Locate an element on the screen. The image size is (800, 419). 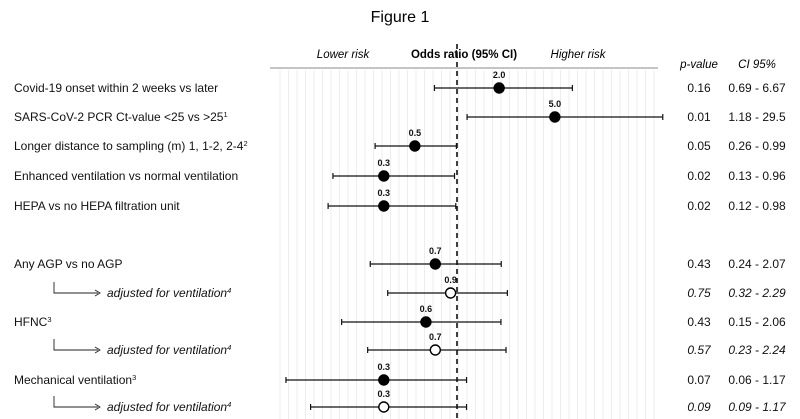
row-label: HFNC3 is located at coordinates (33, 322).